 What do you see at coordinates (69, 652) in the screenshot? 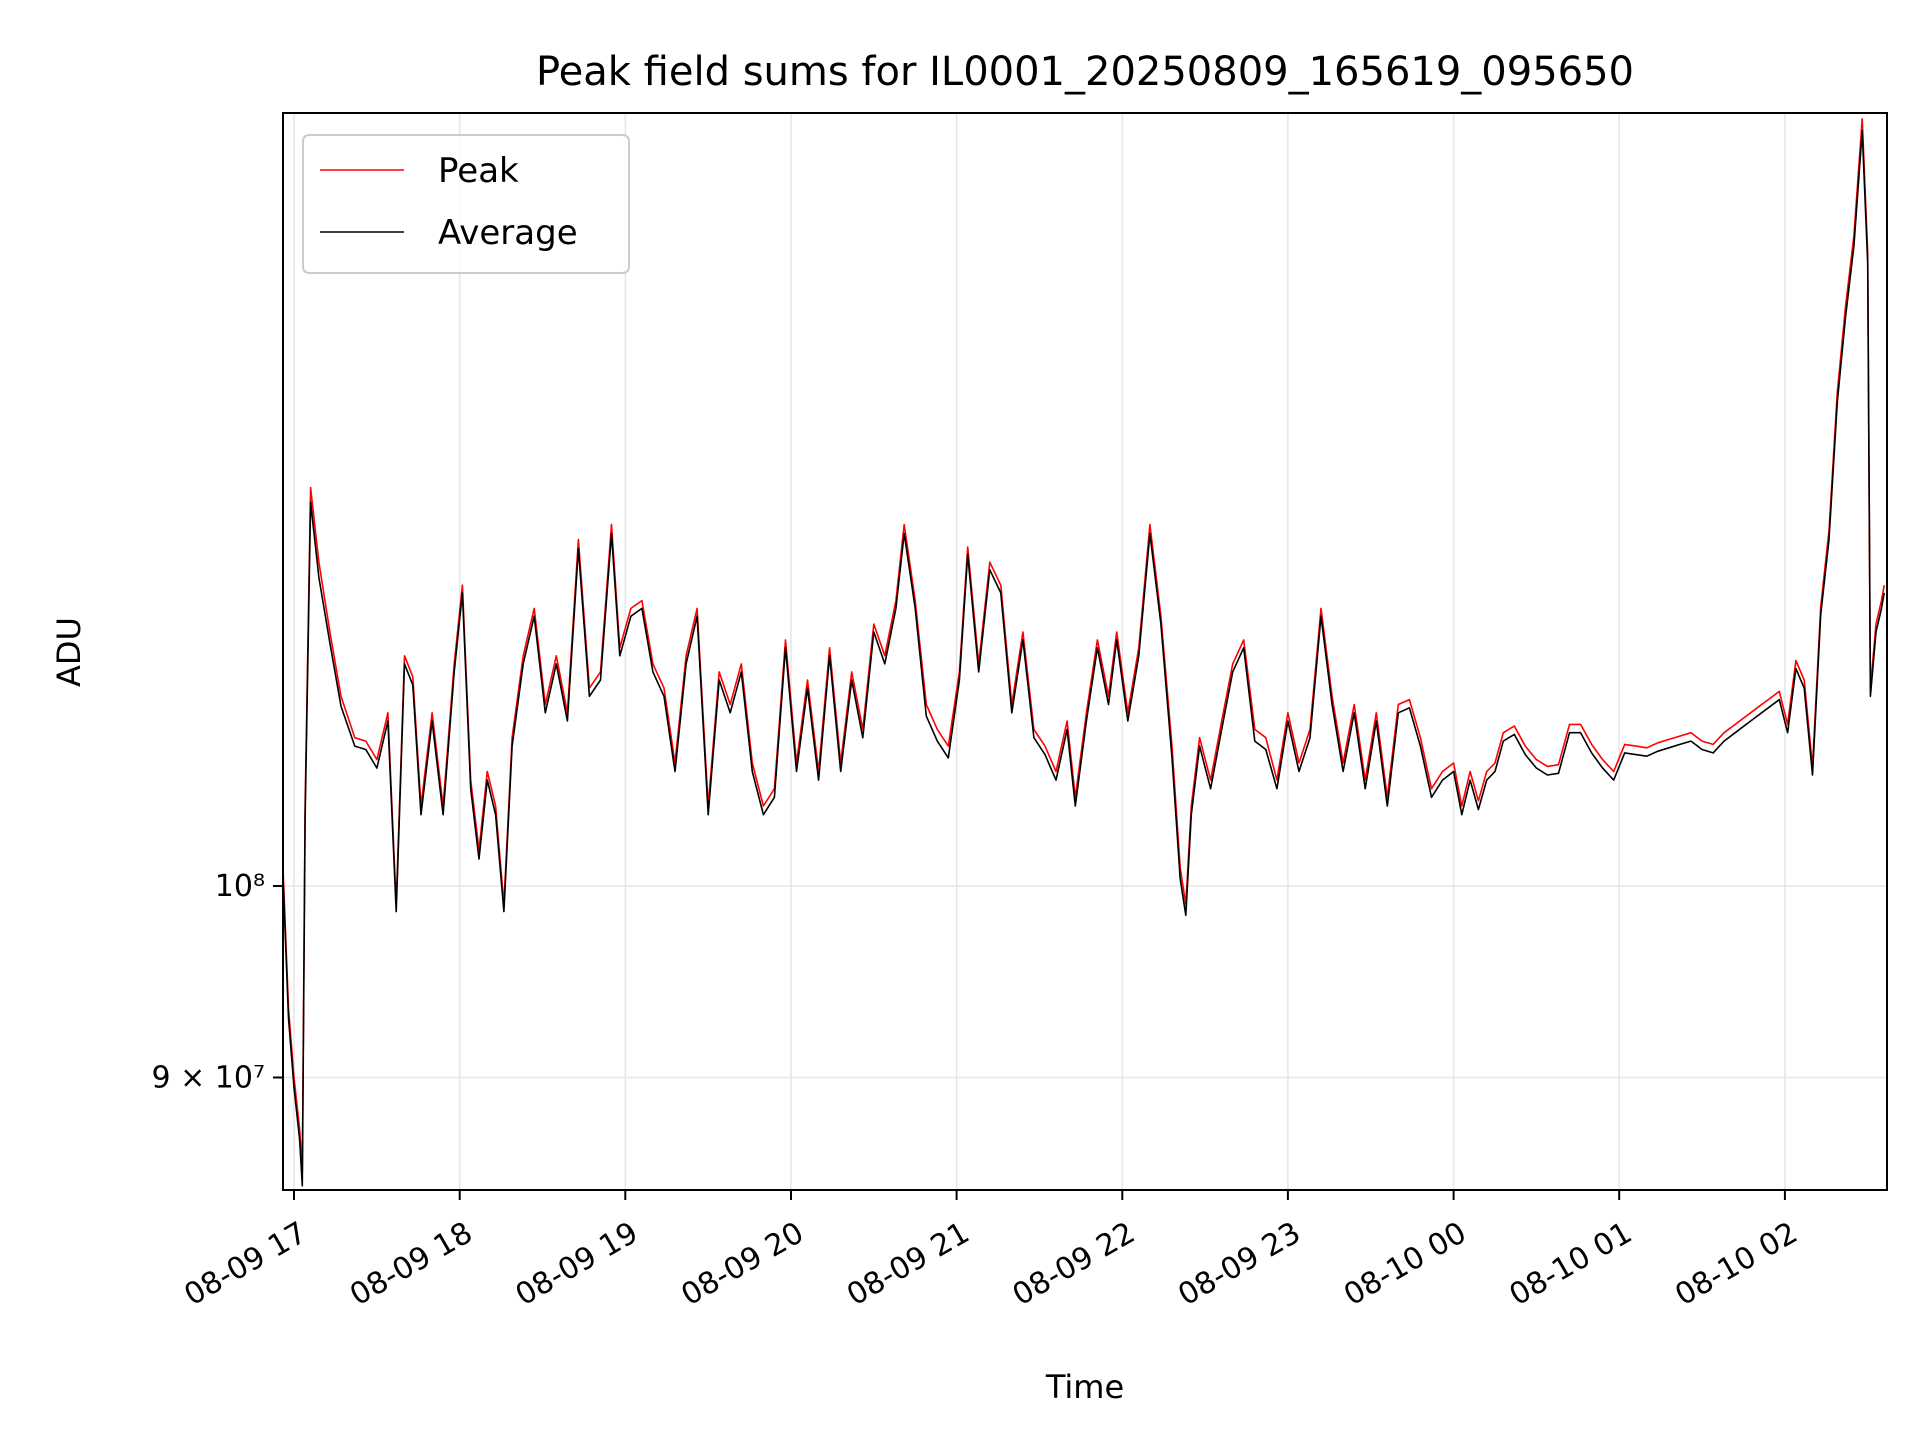
I see `y-axis-label: ADU` at bounding box center [69, 652].